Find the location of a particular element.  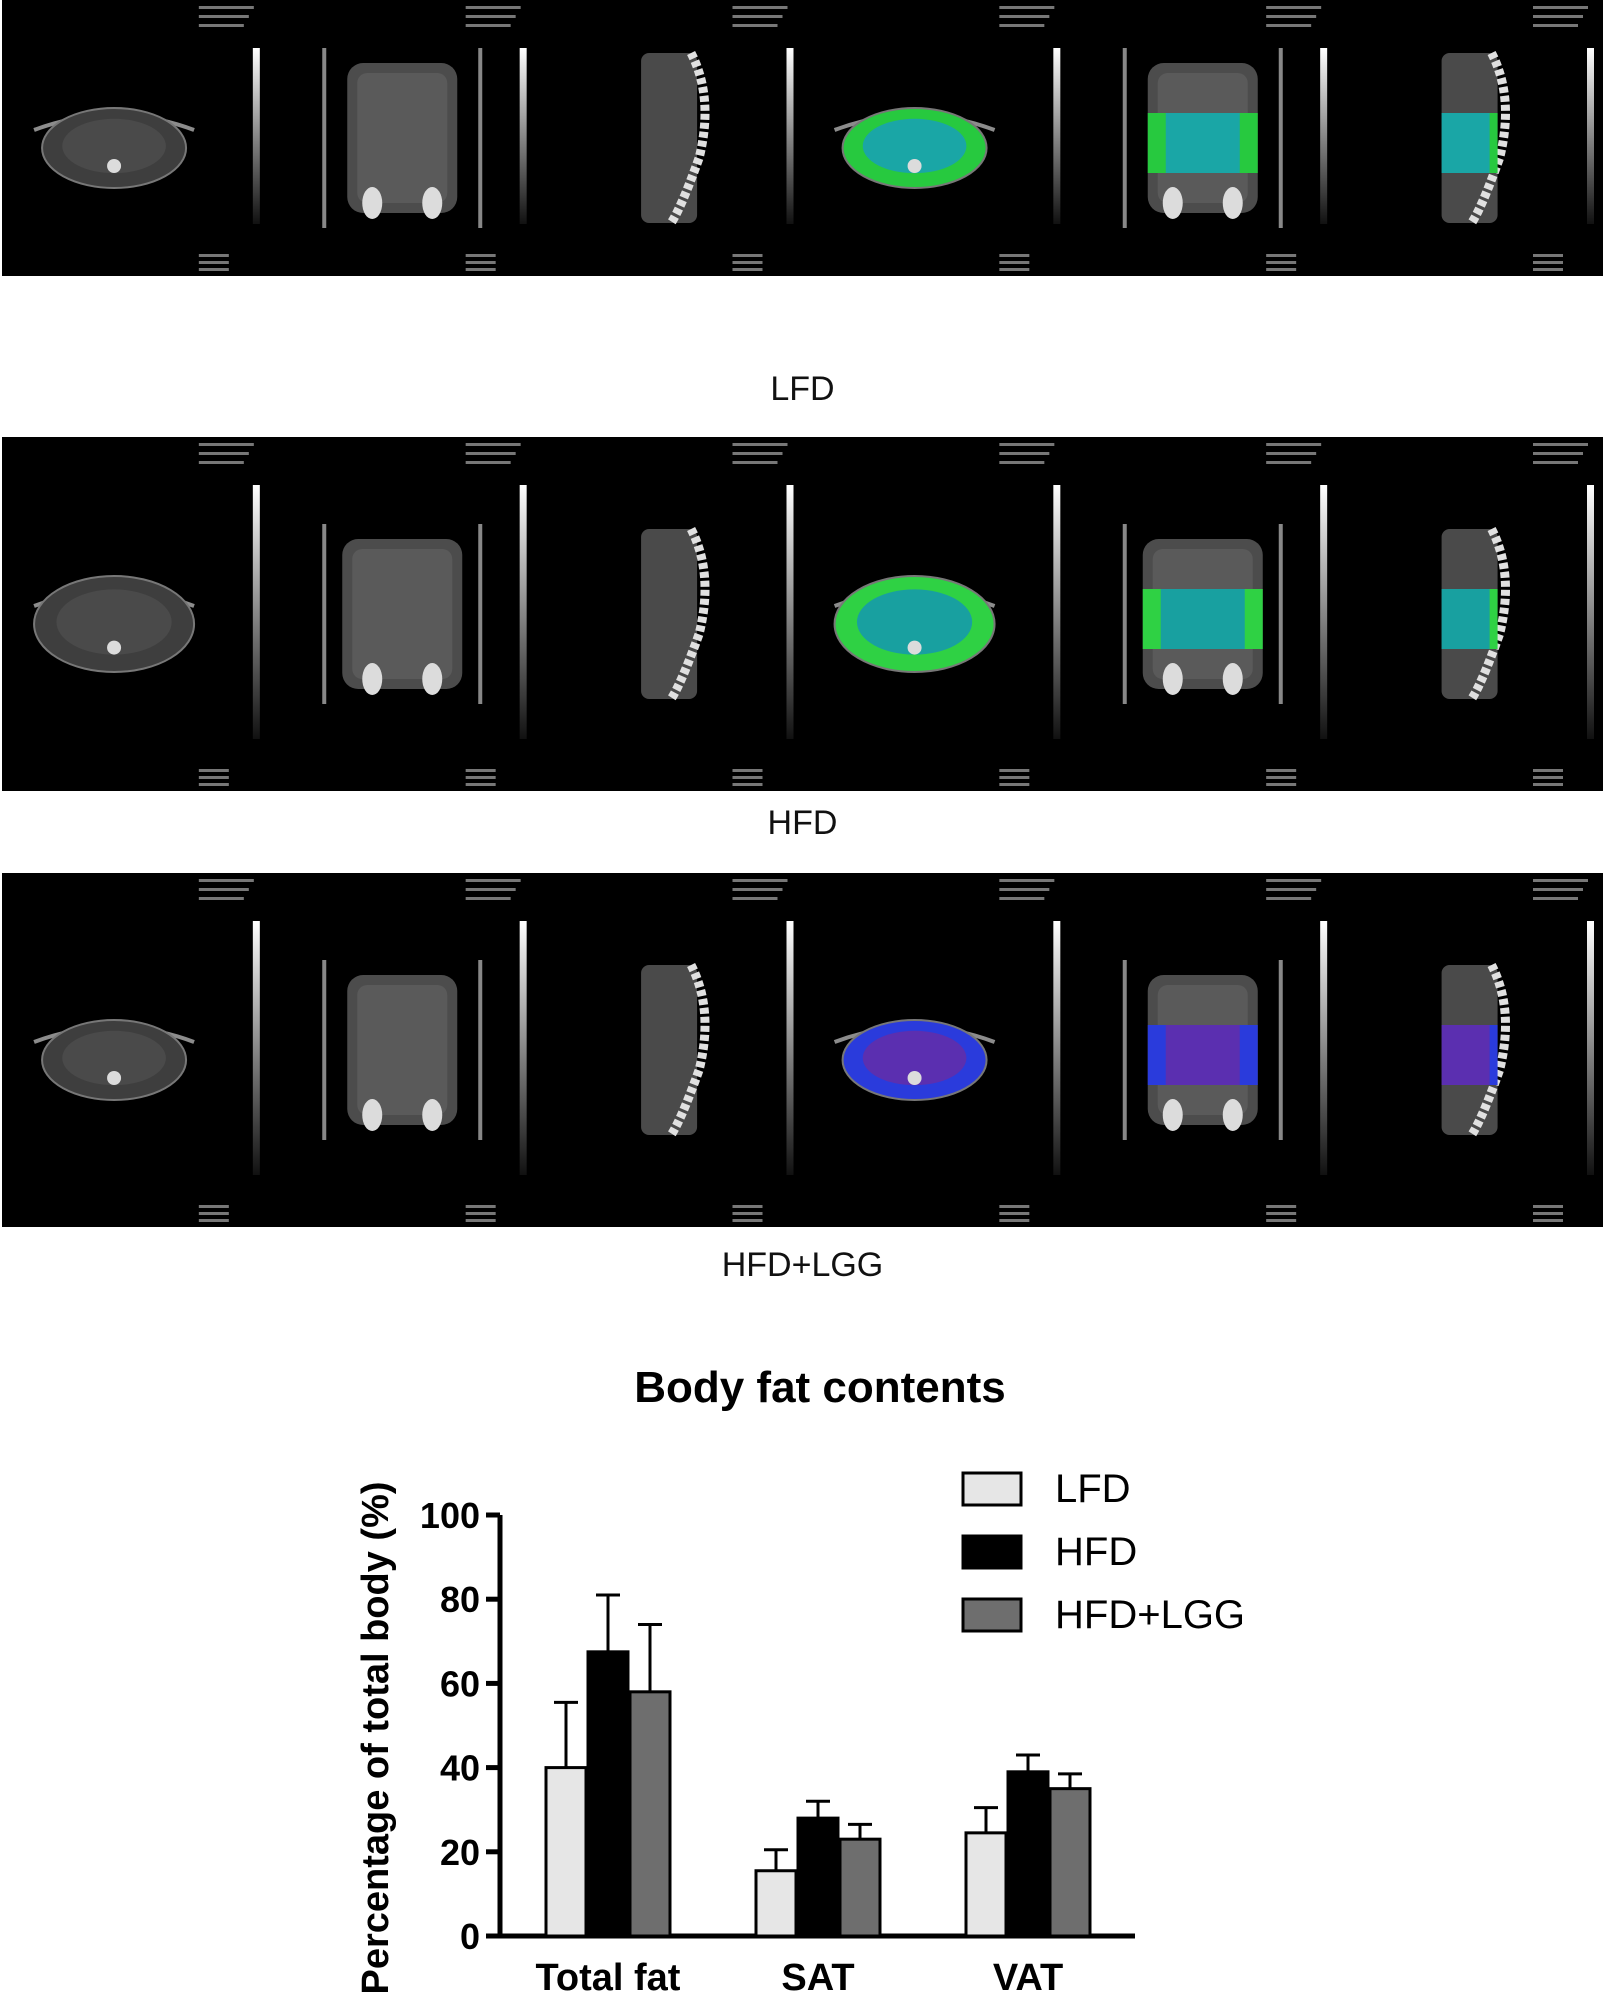

x-tick-label: VAT is located at coordinates (1028, 1978).